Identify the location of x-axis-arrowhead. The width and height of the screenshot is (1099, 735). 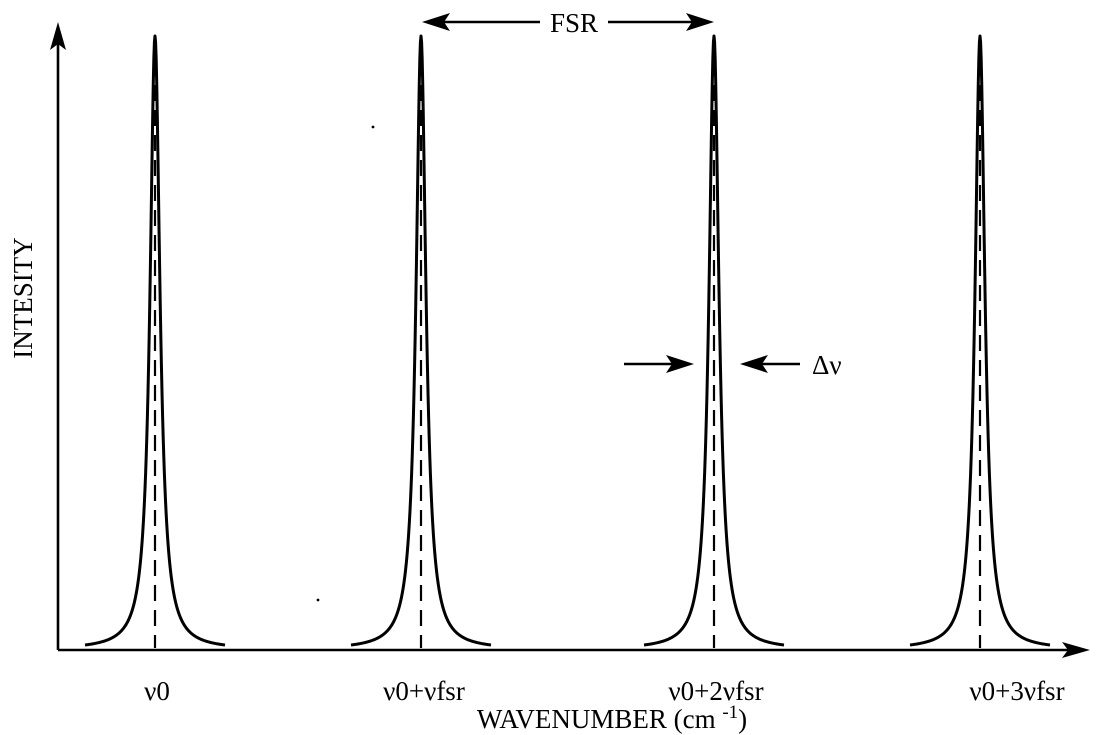
(1076, 650).